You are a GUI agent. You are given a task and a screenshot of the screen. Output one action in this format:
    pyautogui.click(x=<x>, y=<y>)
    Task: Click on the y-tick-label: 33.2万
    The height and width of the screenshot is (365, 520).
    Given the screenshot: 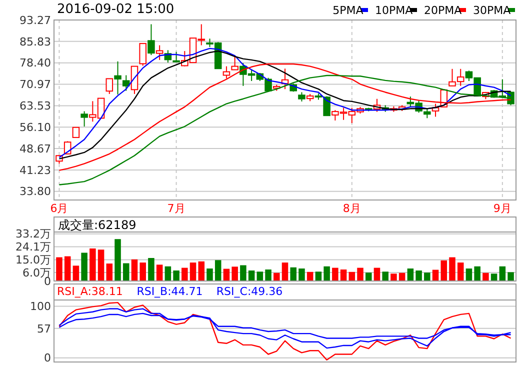 What is the action you would take?
    pyautogui.click(x=33, y=234)
    